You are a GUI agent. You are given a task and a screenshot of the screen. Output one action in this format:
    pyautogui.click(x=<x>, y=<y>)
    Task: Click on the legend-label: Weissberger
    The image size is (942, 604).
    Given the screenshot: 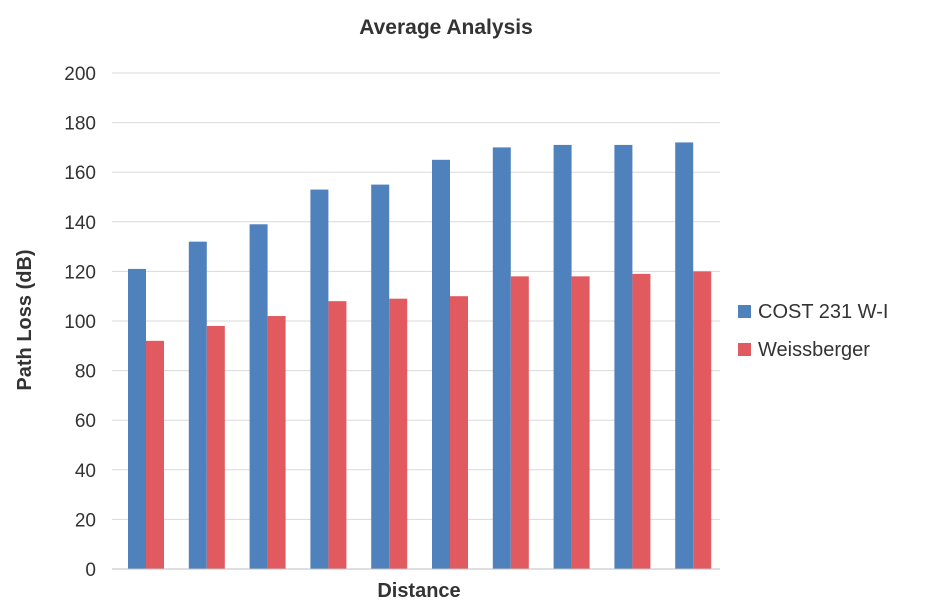 What is the action you would take?
    pyautogui.click(x=814, y=350)
    